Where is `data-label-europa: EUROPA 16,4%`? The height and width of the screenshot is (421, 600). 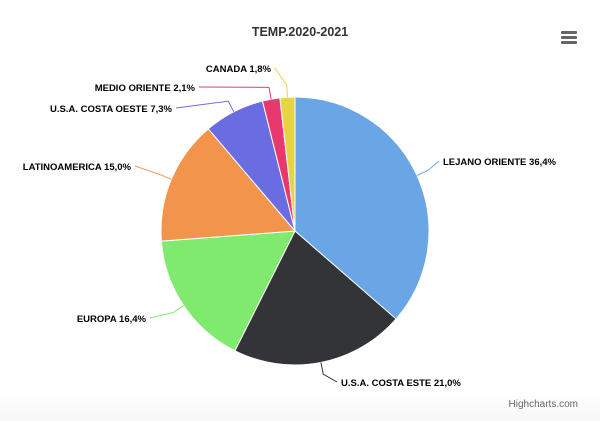 data-label-europa: EUROPA 16,4% is located at coordinates (112, 319).